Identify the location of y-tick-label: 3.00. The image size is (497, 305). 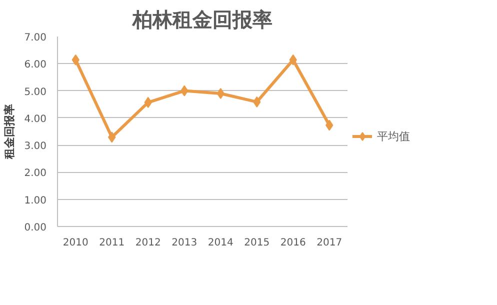
(35, 146).